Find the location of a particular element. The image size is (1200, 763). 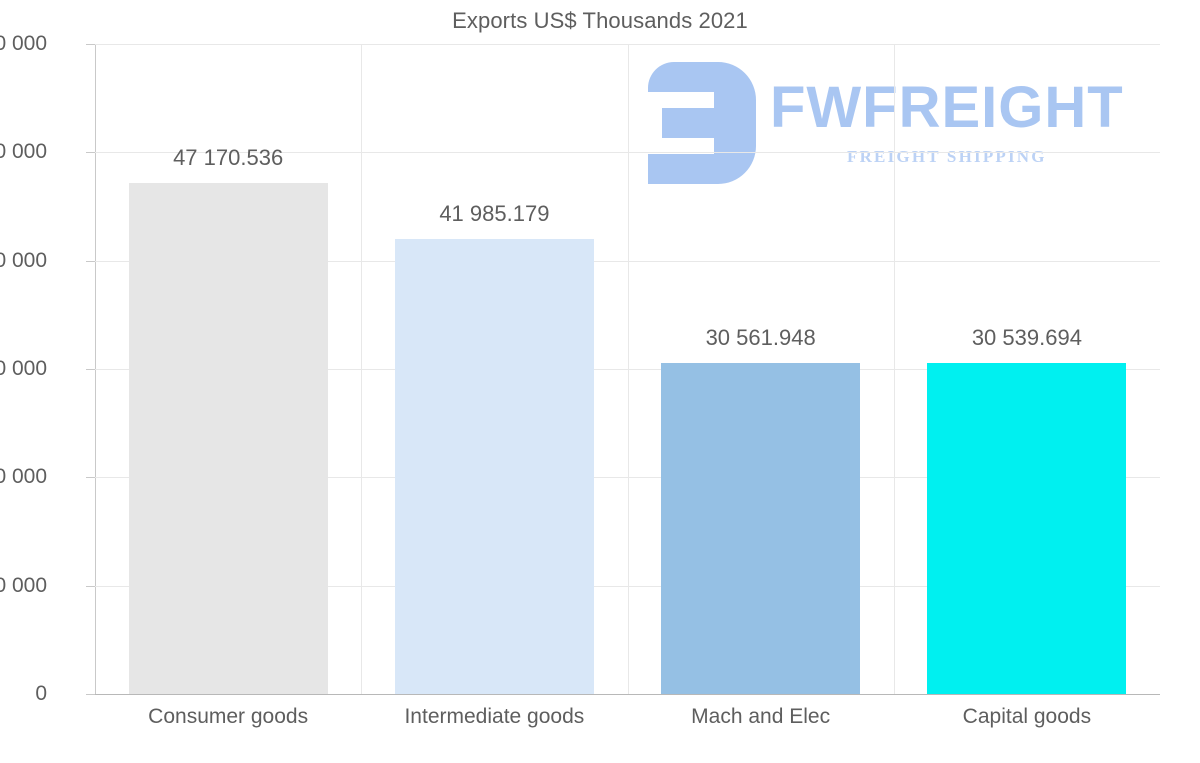

y-axis-label: 40 000 is located at coordinates (23, 260).